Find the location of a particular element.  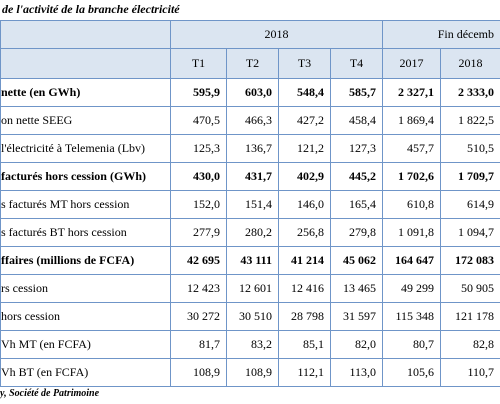

column-header: T2 is located at coordinates (252, 63).